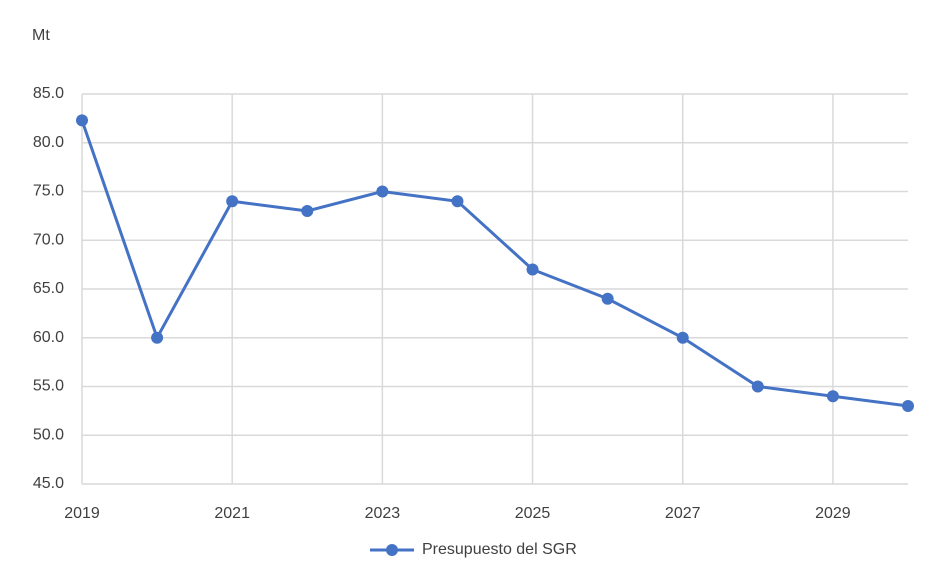 Image resolution: width=942 pixels, height=577 pixels. I want to click on y-tick-label: 70.0, so click(48, 239).